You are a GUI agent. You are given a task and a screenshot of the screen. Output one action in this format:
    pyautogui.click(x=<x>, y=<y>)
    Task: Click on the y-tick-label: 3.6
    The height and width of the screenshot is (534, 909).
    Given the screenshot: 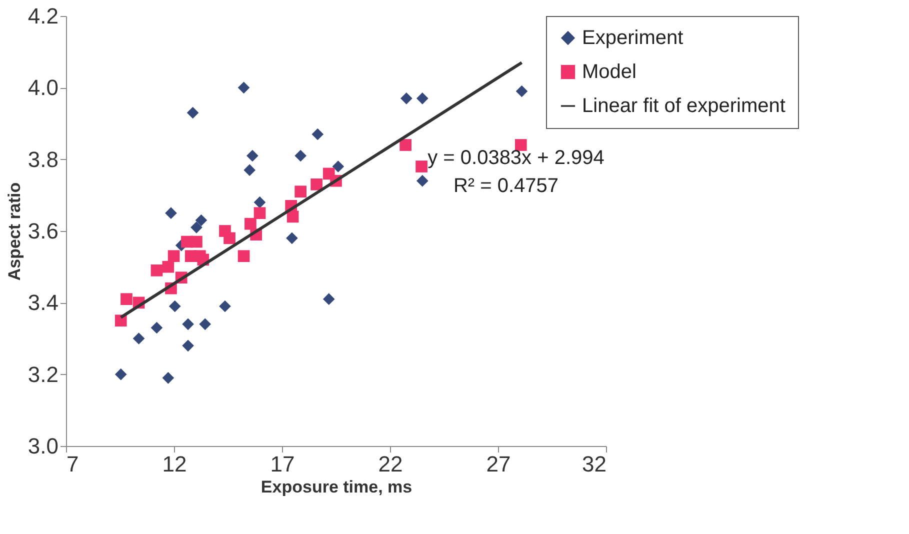 What is the action you would take?
    pyautogui.click(x=43, y=231)
    